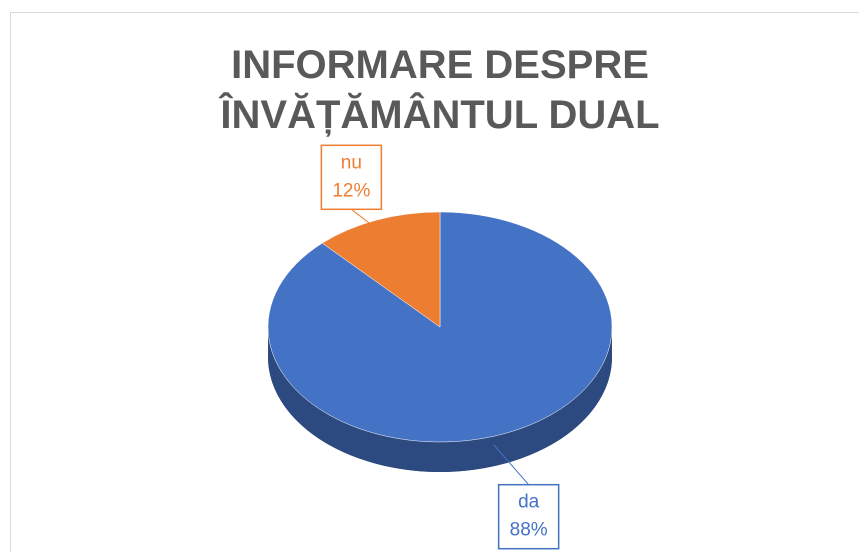  Describe the element at coordinates (351, 162) in the screenshot. I see `category-label: nu` at that location.